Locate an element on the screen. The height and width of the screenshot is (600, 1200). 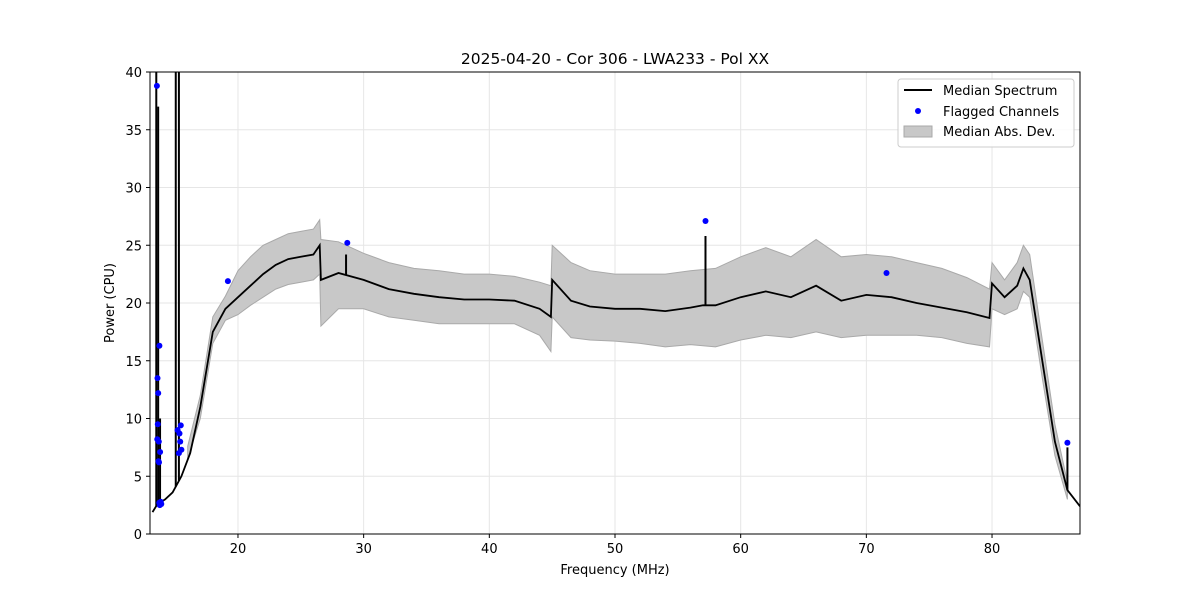
y-tick-label: 25 is located at coordinates (133, 246).